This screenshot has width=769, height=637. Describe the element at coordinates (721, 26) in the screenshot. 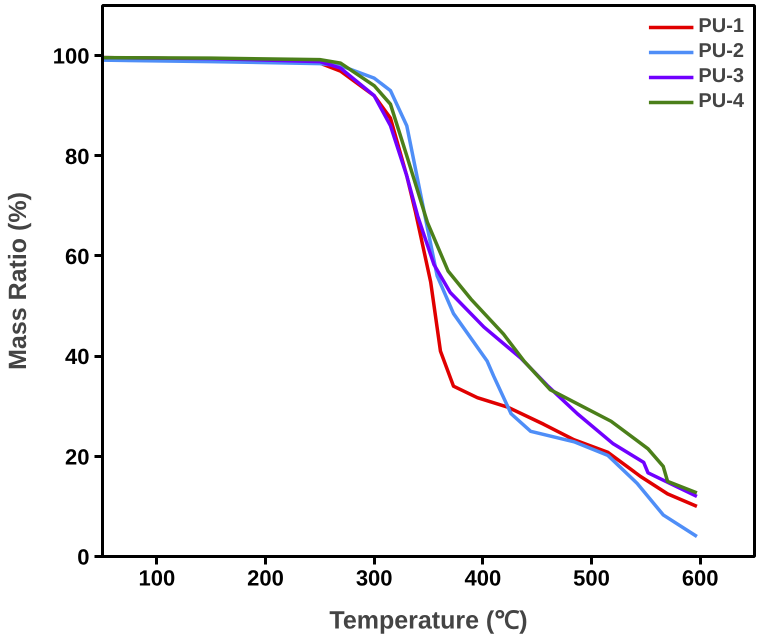

I see `legend-label: PU-1` at that location.